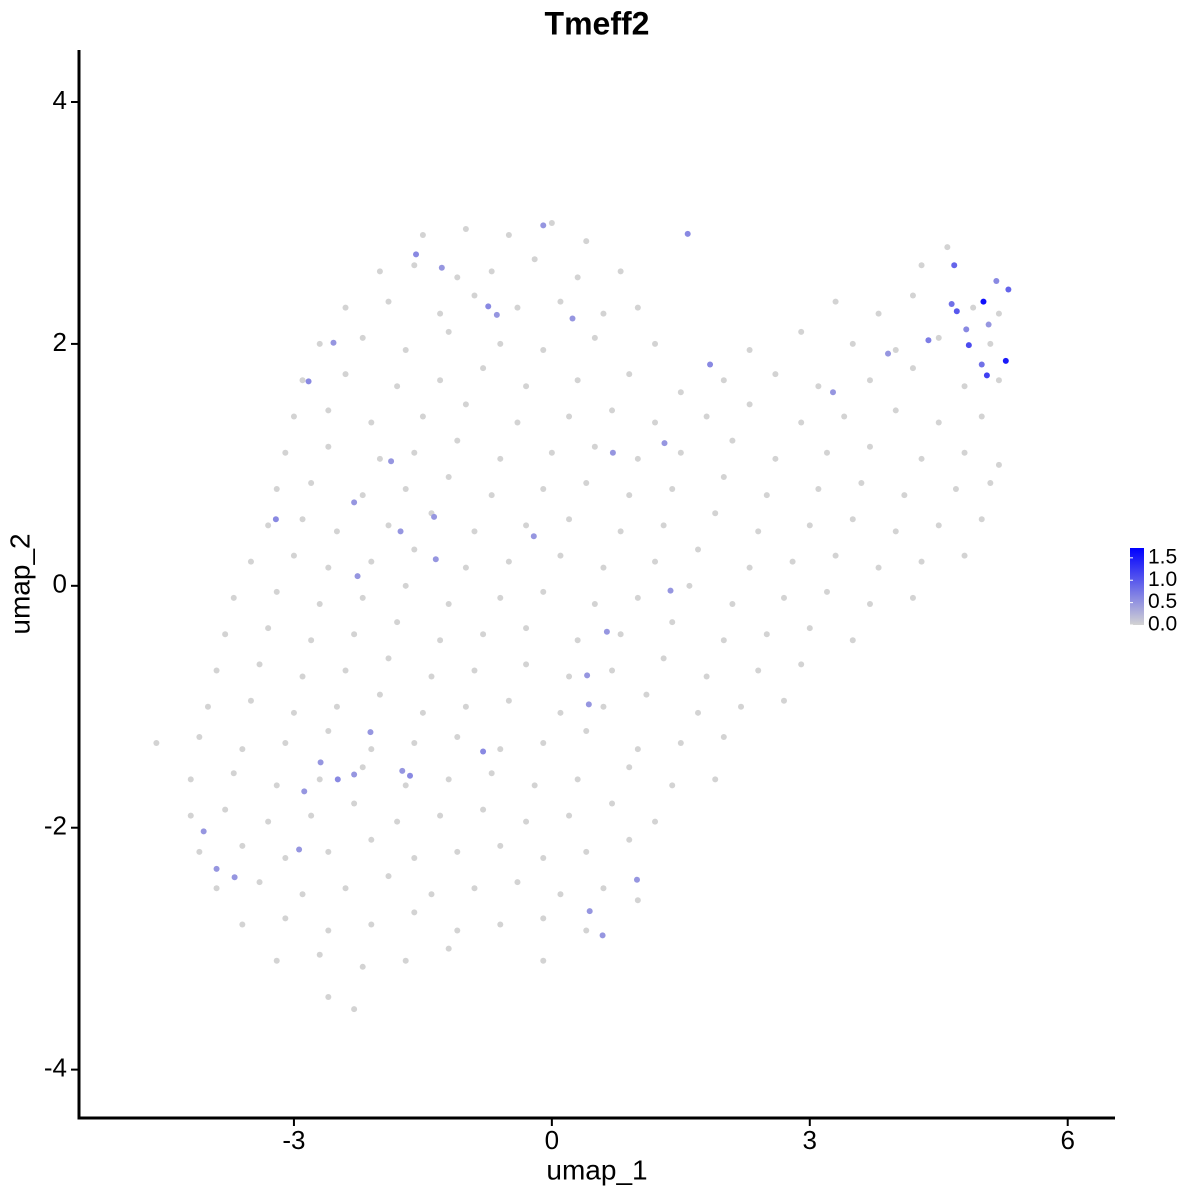 The width and height of the screenshot is (1200, 1200). What do you see at coordinates (60, 584) in the screenshot?
I see `y-tick-label: 0` at bounding box center [60, 584].